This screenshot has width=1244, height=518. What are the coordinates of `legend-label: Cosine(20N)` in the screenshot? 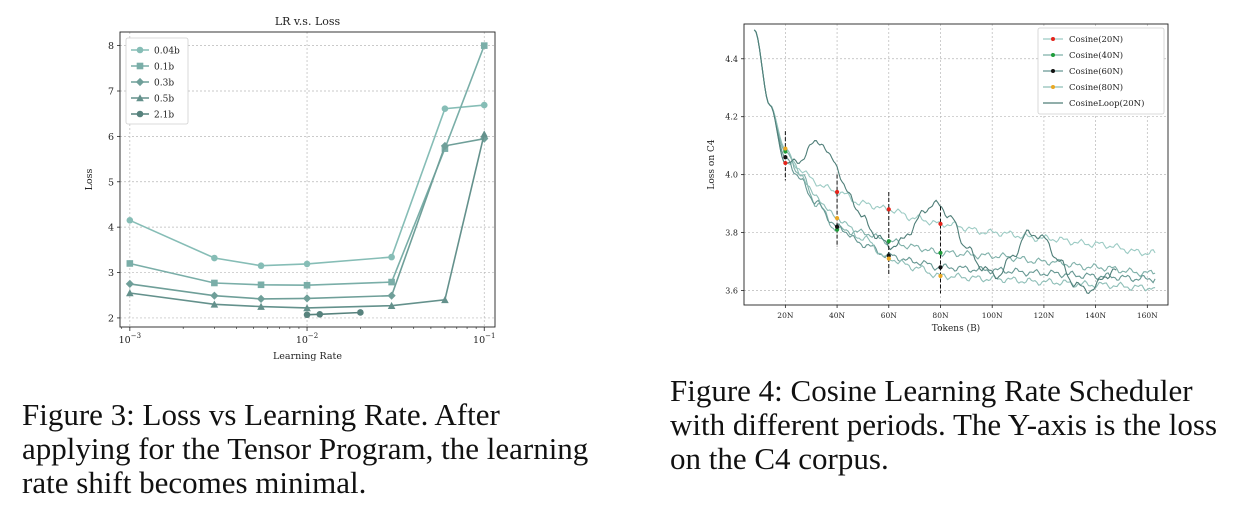 It's located at (1096, 39).